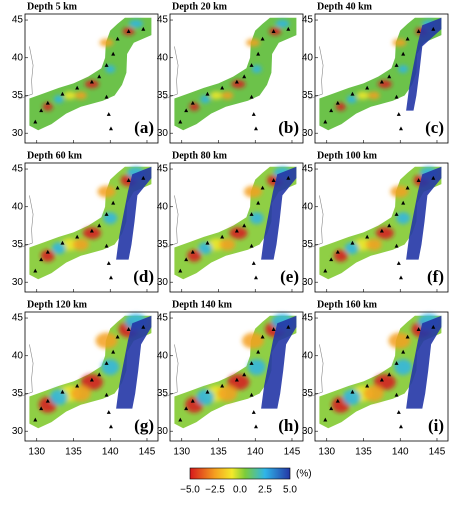  I want to click on map-panel: Depth 20 km (b) 30 35 40 45, so click(230, 72).